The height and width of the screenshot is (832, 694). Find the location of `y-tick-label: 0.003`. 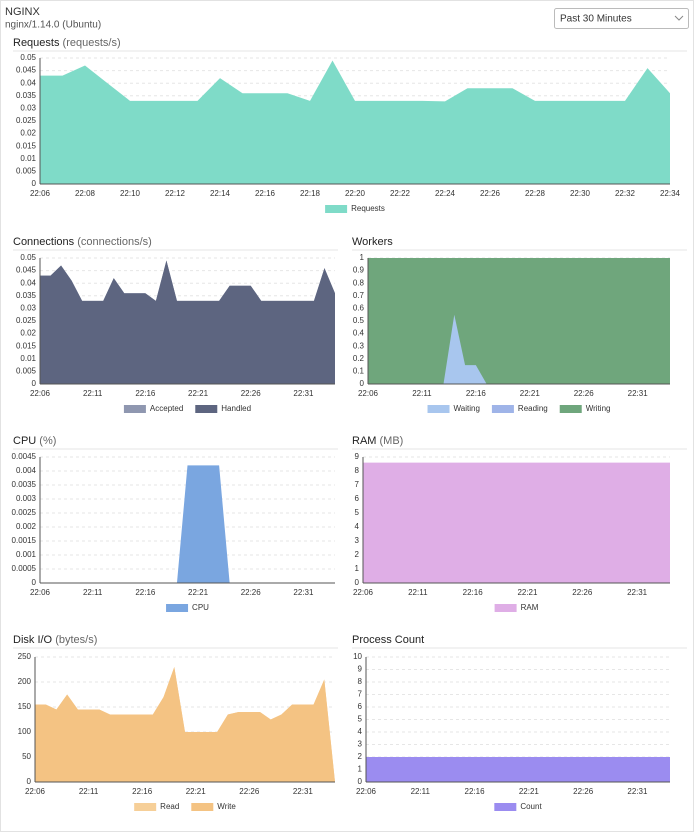

y-tick-label: 0.003 is located at coordinates (26, 498).